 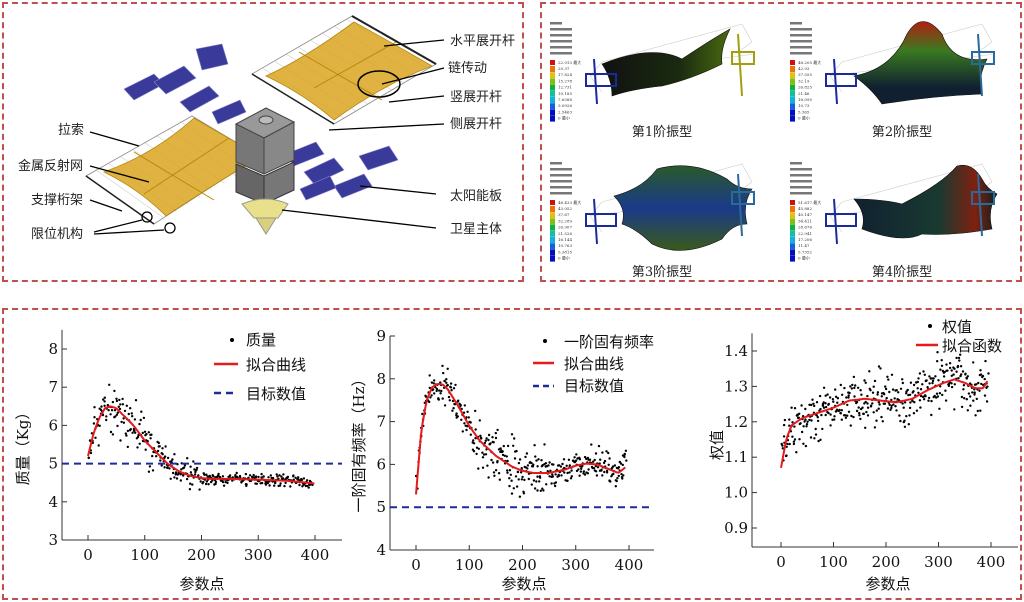 I want to click on support-frame-right, so click(x=983, y=58).